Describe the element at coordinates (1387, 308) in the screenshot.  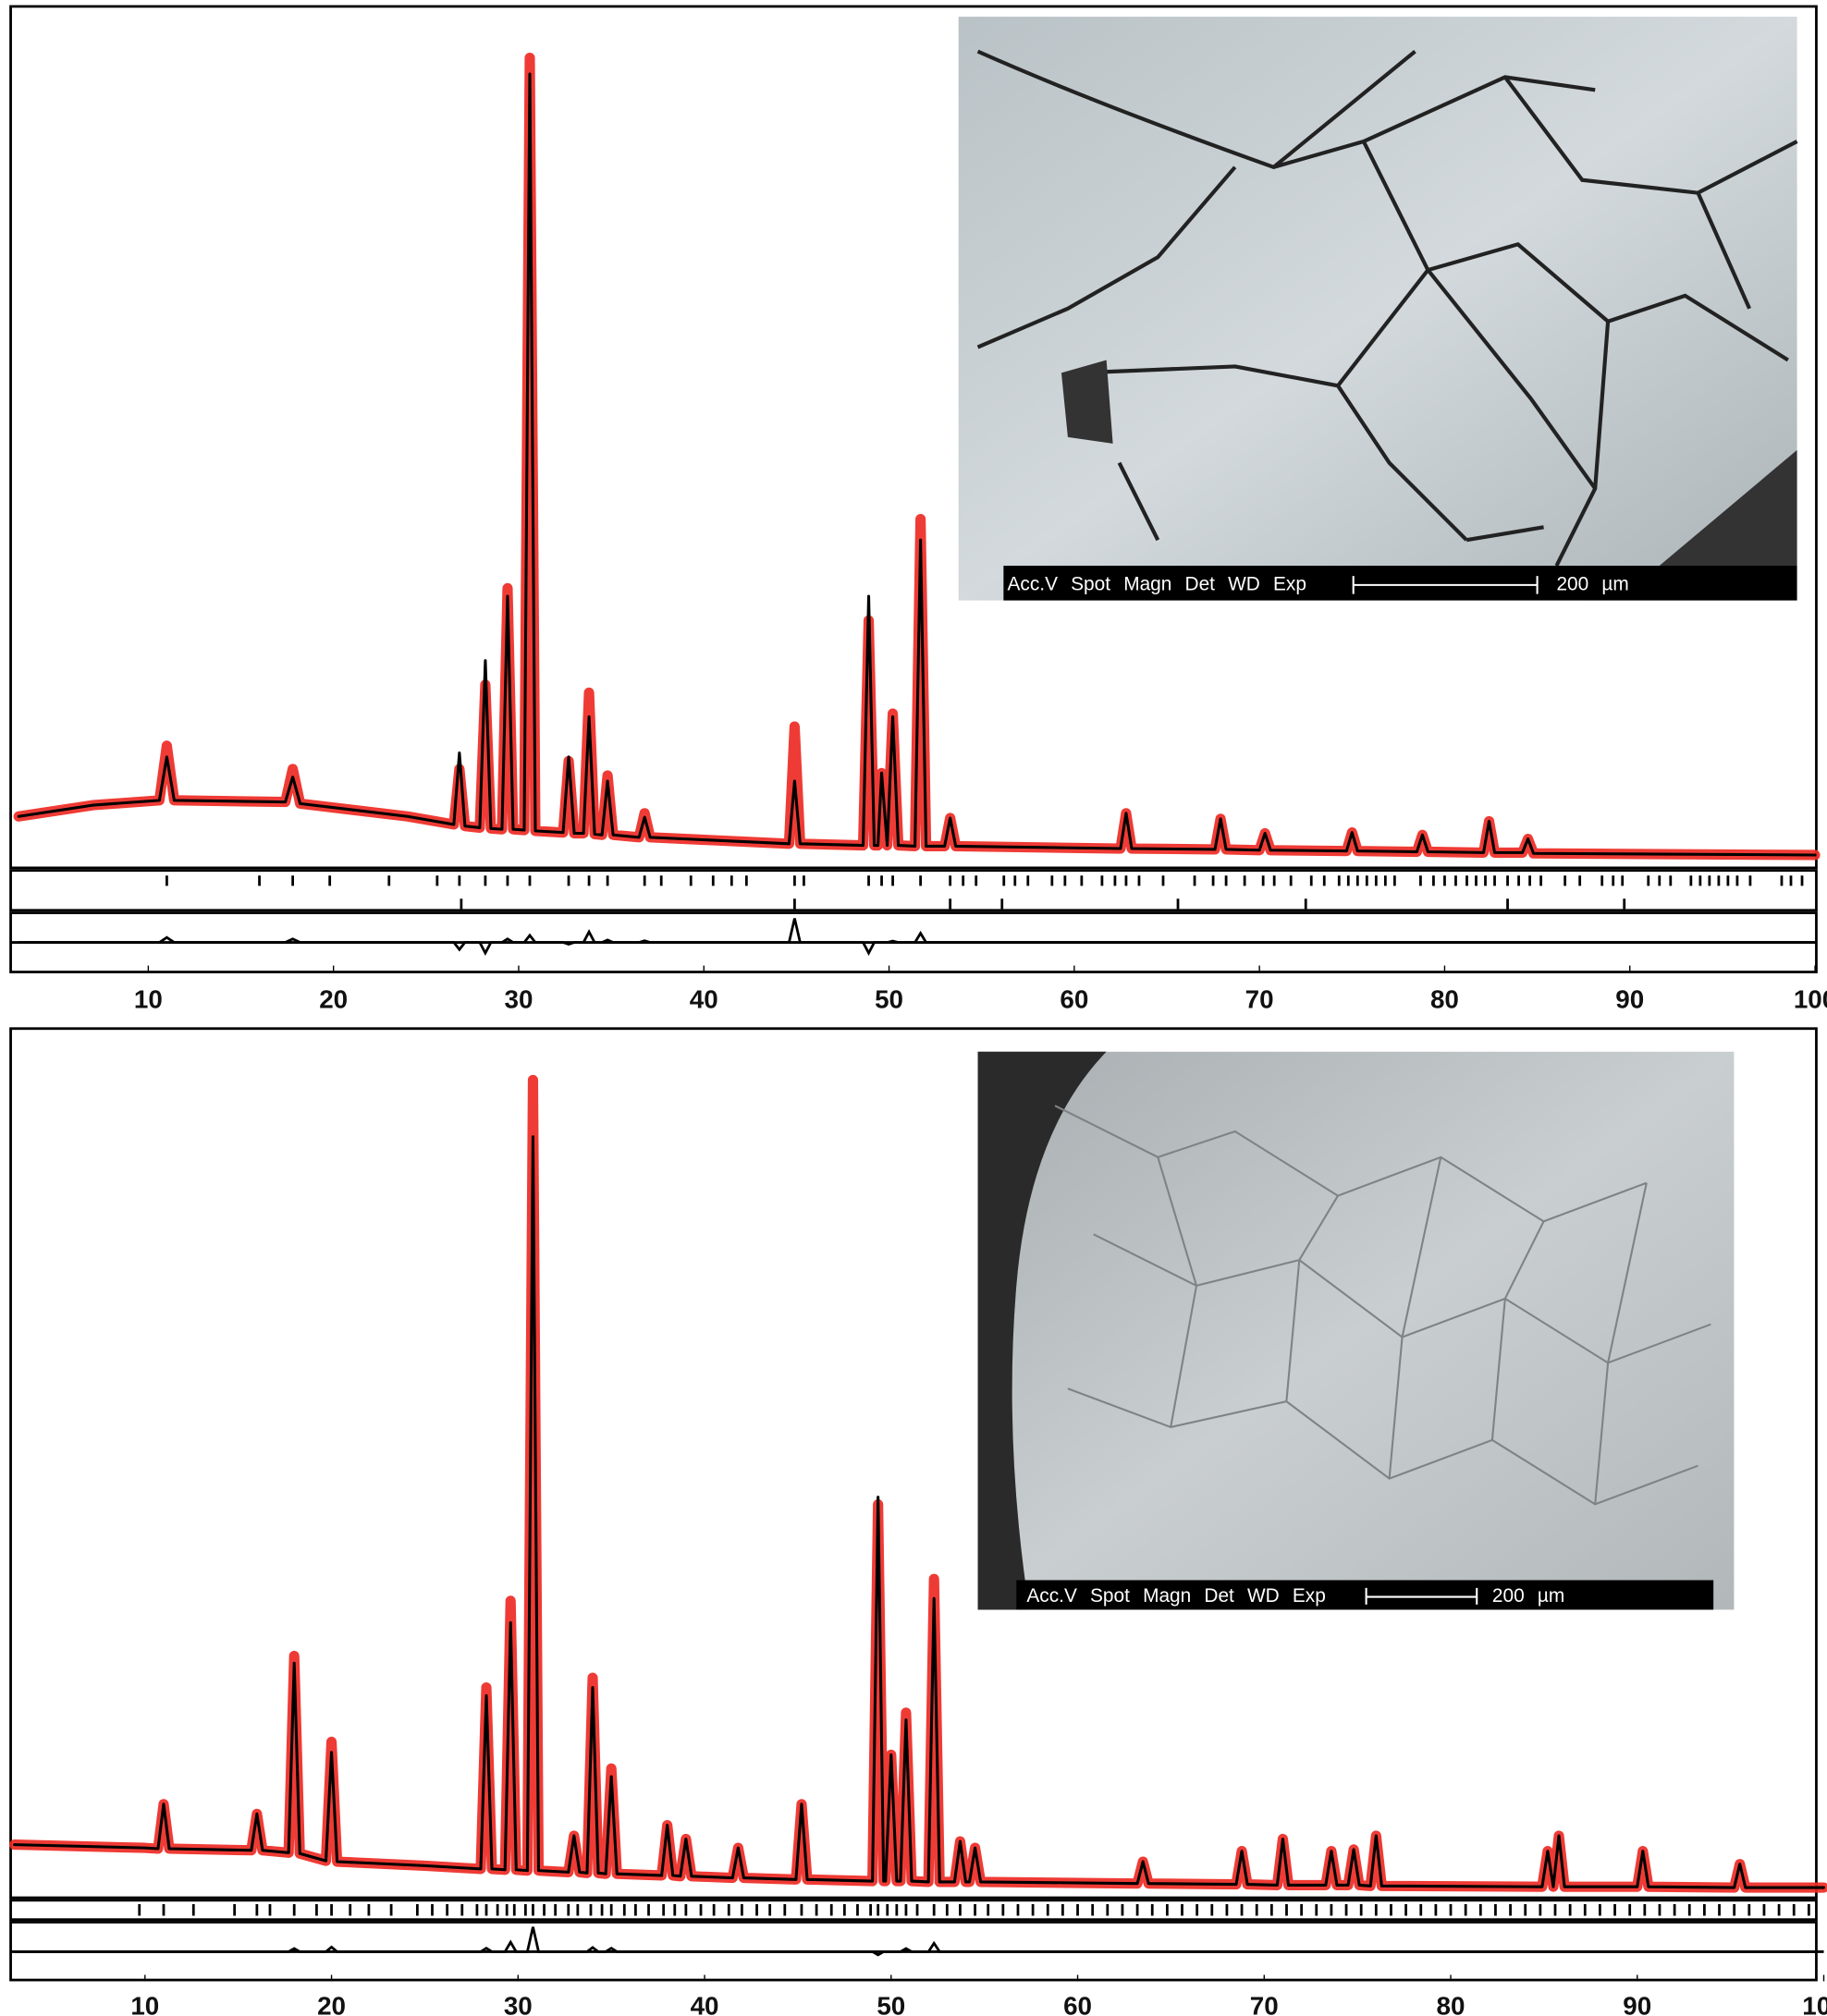
I see `grain-boundaries` at that location.